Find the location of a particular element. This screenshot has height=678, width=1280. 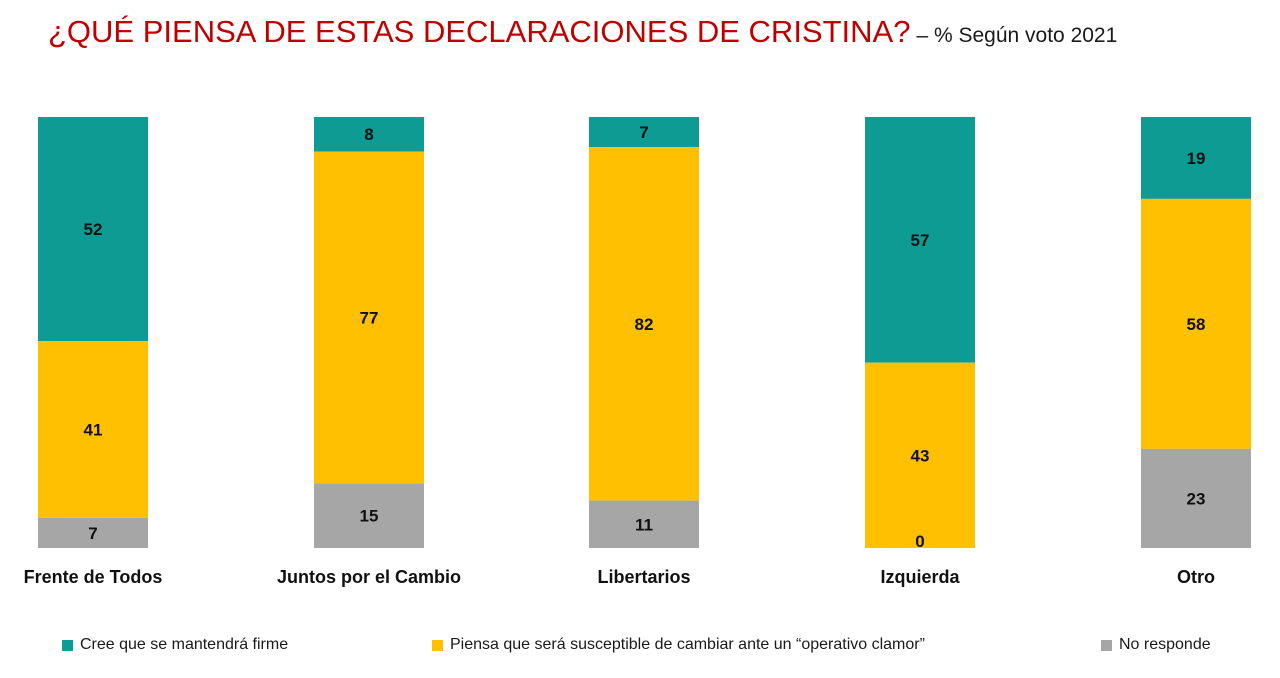

bar-segment-frente-de-todos-no-responde is located at coordinates (93, 532).